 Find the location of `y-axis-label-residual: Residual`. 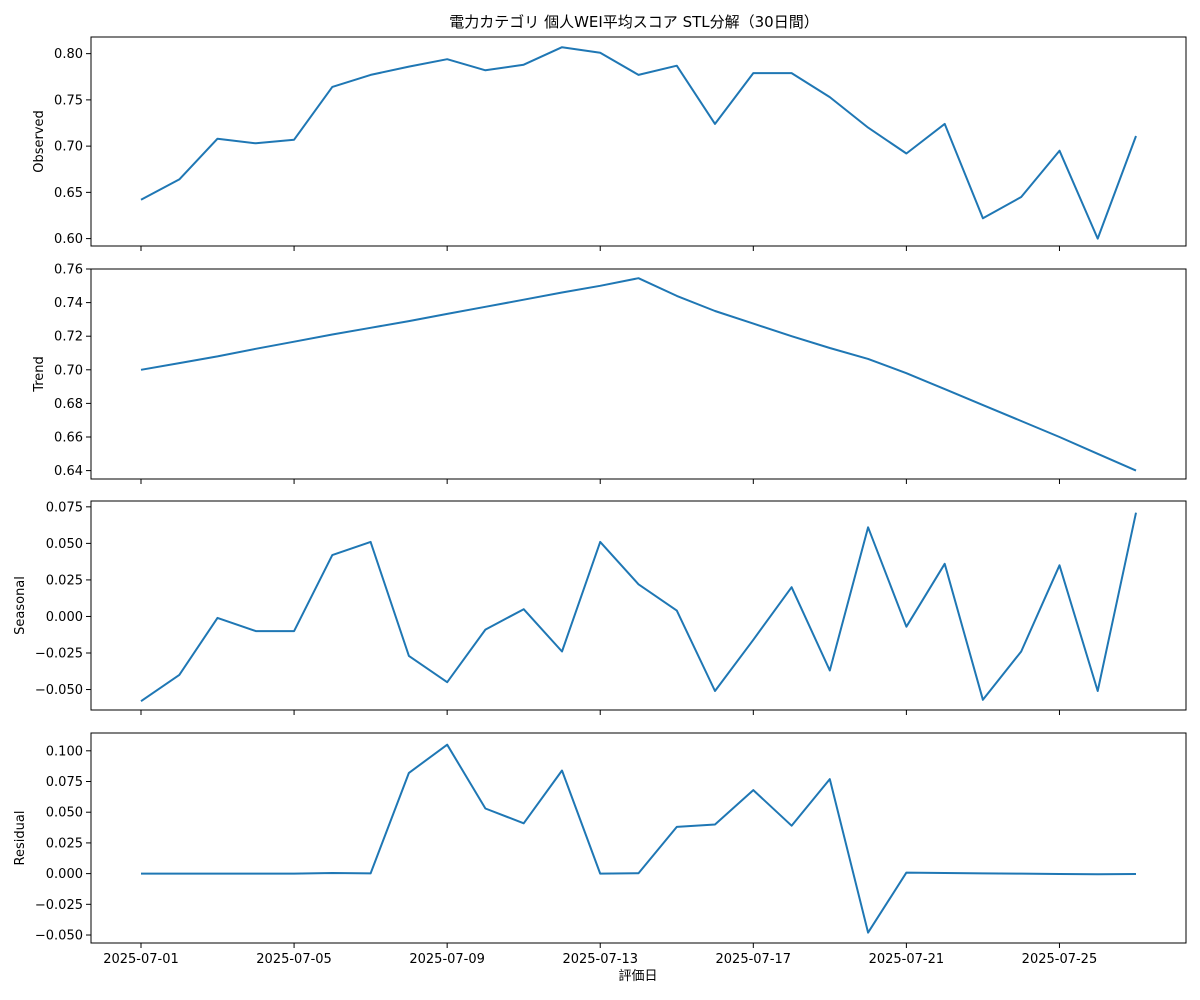

y-axis-label-residual: Residual is located at coordinates (20, 838).